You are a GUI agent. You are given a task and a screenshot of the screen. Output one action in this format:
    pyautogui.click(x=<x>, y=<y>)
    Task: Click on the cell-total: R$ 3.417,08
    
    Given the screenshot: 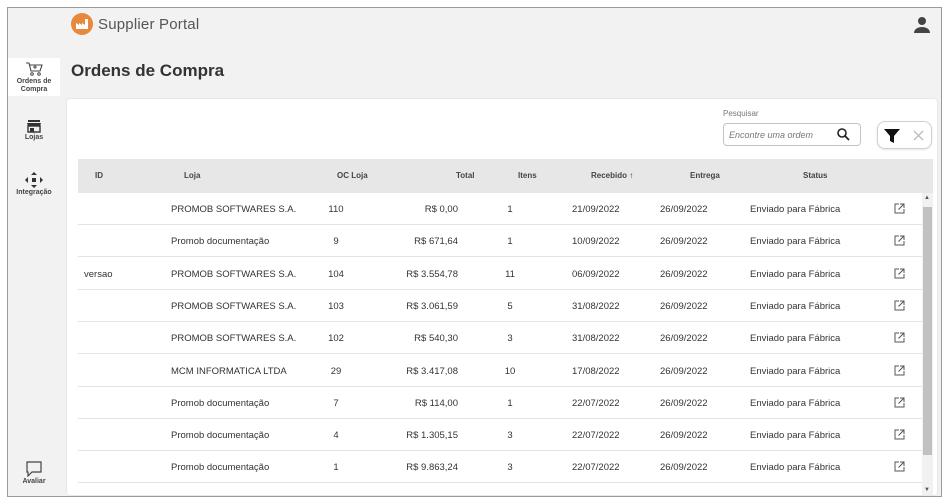 What is the action you would take?
    pyautogui.click(x=432, y=371)
    